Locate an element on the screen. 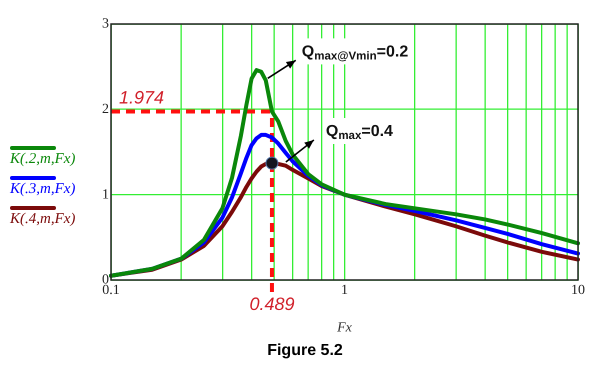  x-tick-label: 10 is located at coordinates (578, 290).